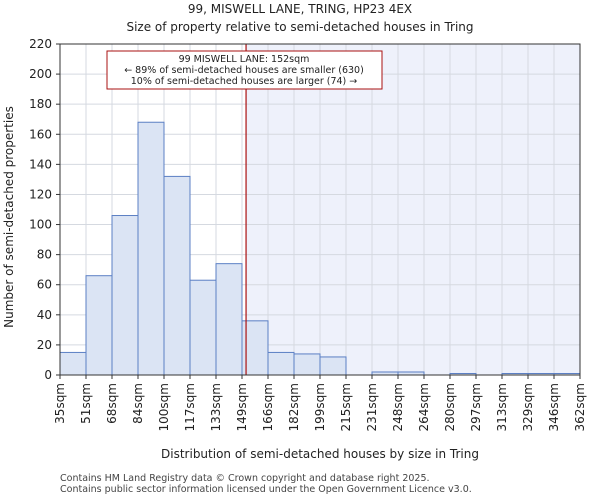  I want to click on x-tick-label: 199sqm, so click(320, 407).